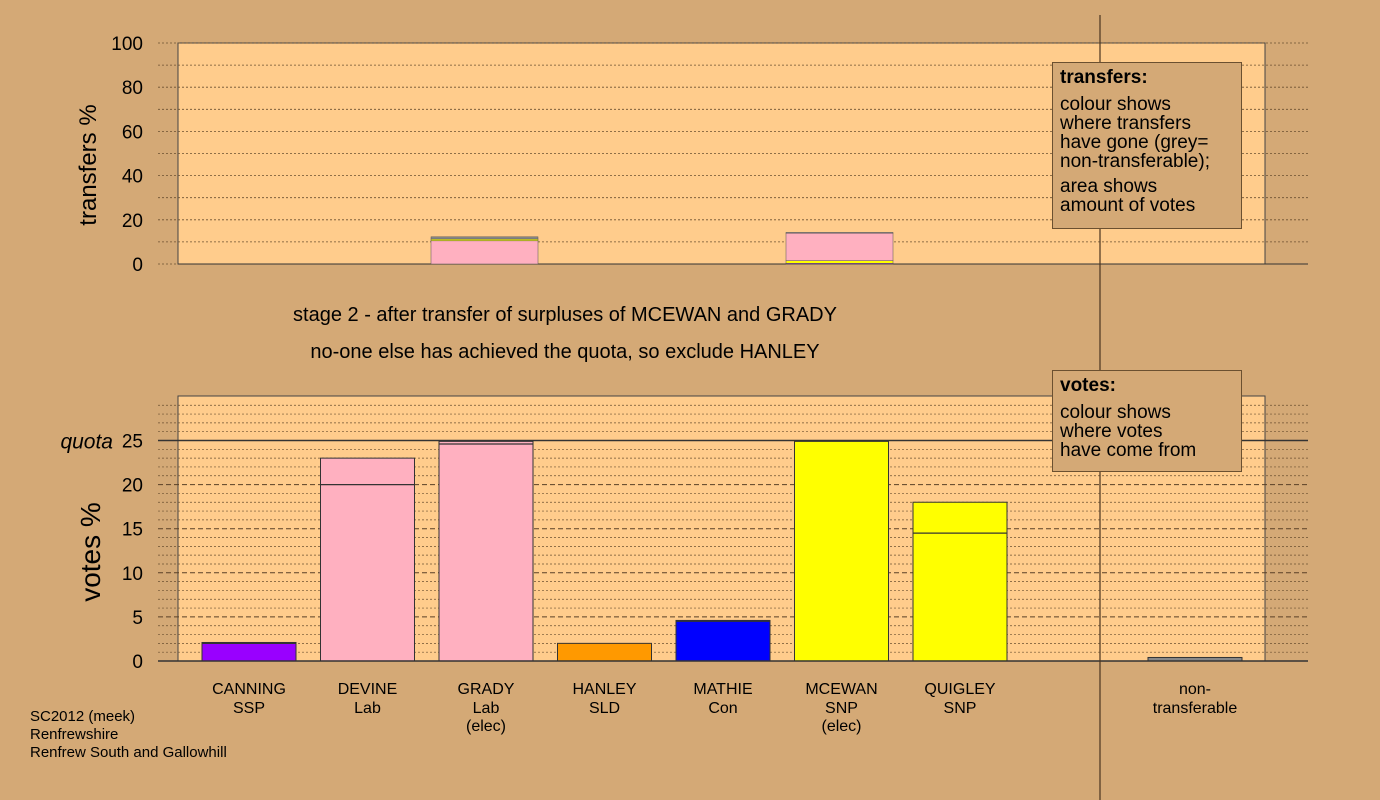 This screenshot has width=1380, height=800. Describe the element at coordinates (88, 164) in the screenshot. I see `transfers-axis-label: transfers %` at that location.